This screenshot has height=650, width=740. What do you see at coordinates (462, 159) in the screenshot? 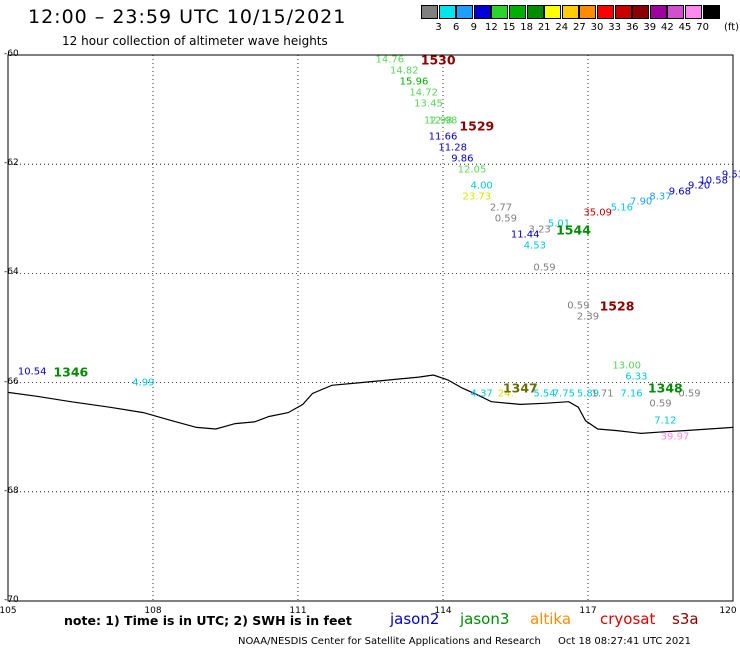
I see `wave-height-label: 9.86` at bounding box center [462, 159].